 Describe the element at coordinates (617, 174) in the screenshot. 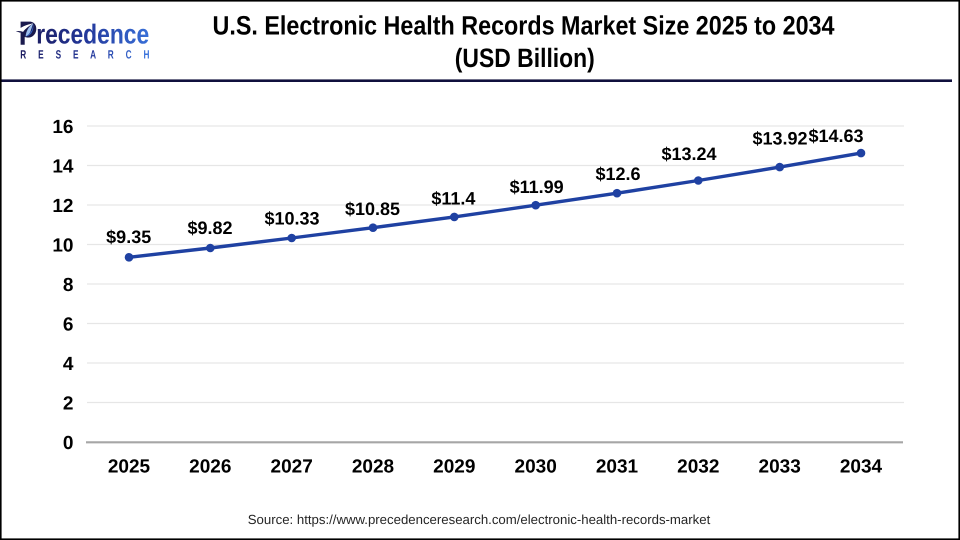

I see `svg-text: $12.6` at that location.